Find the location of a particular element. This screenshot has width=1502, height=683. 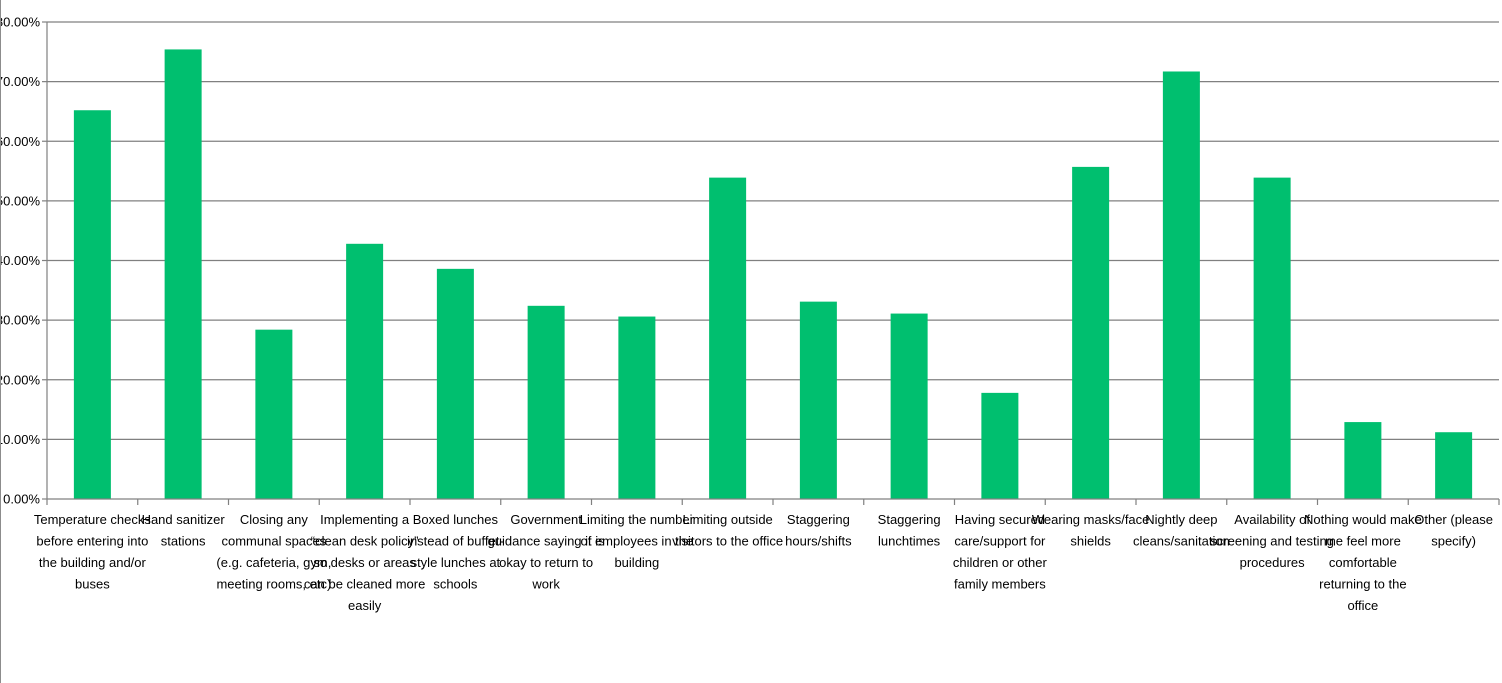

x-category-label-line: returning to the is located at coordinates (1362, 584).